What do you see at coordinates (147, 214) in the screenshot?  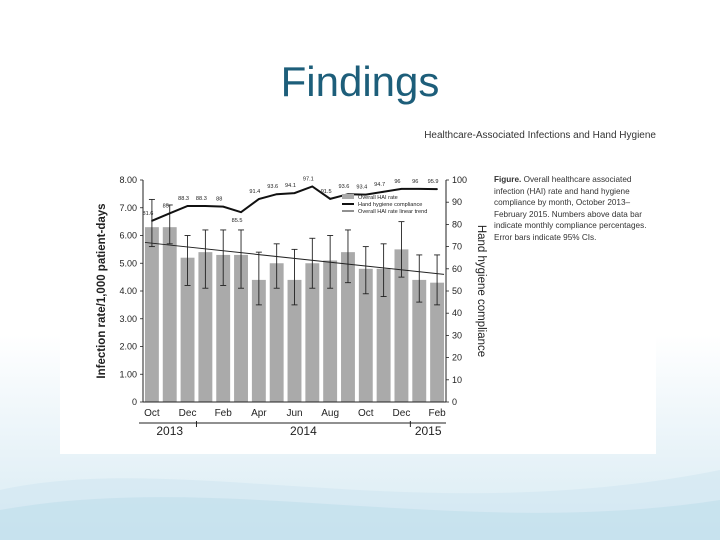 I see `compliance-label: 81.6` at bounding box center [147, 214].